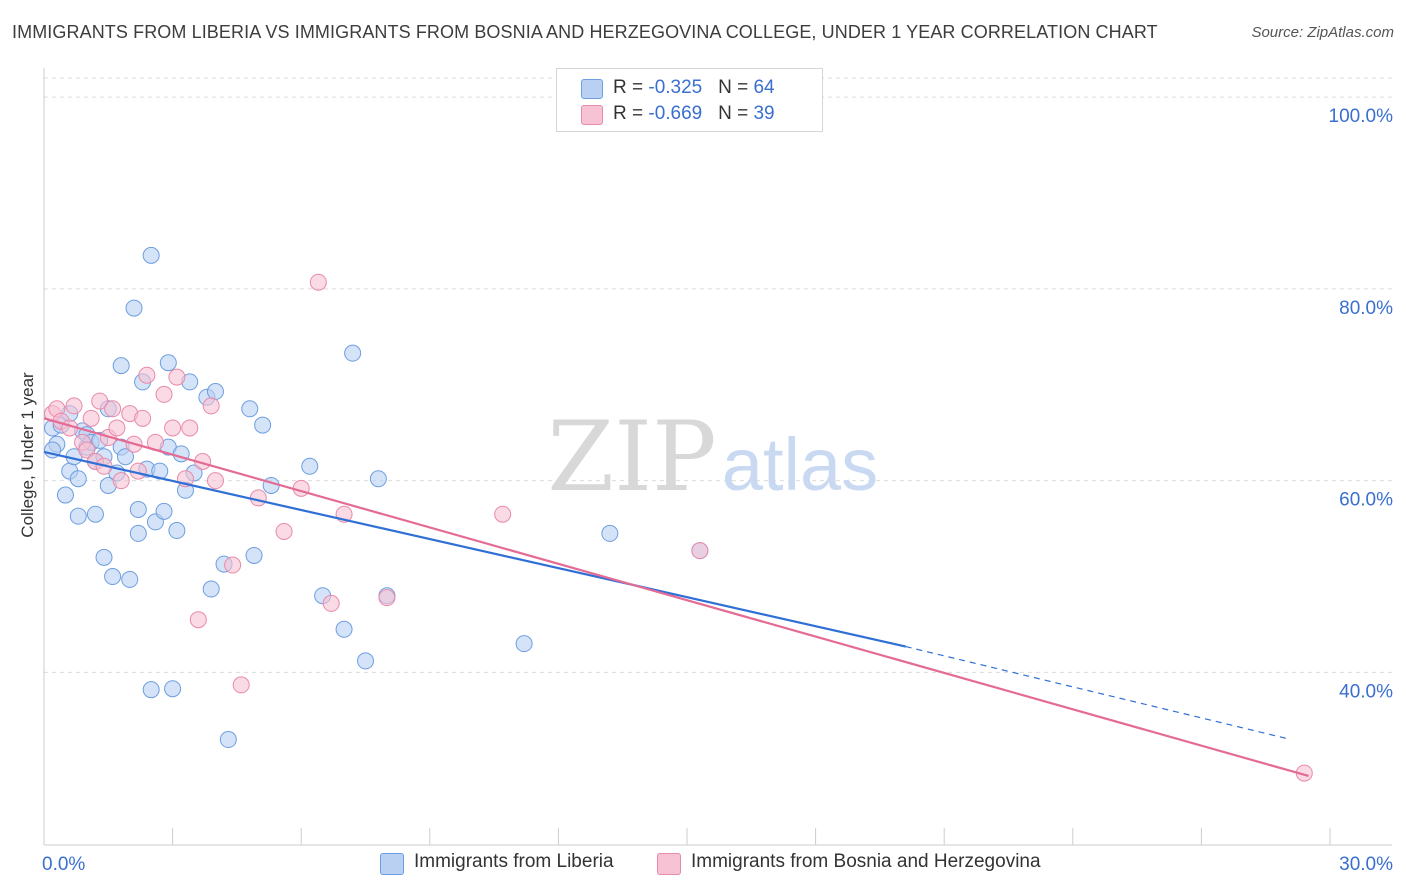 The height and width of the screenshot is (892, 1406). What do you see at coordinates (800, 464) in the screenshot?
I see `watermark-atlas: atlas` at bounding box center [800, 464].